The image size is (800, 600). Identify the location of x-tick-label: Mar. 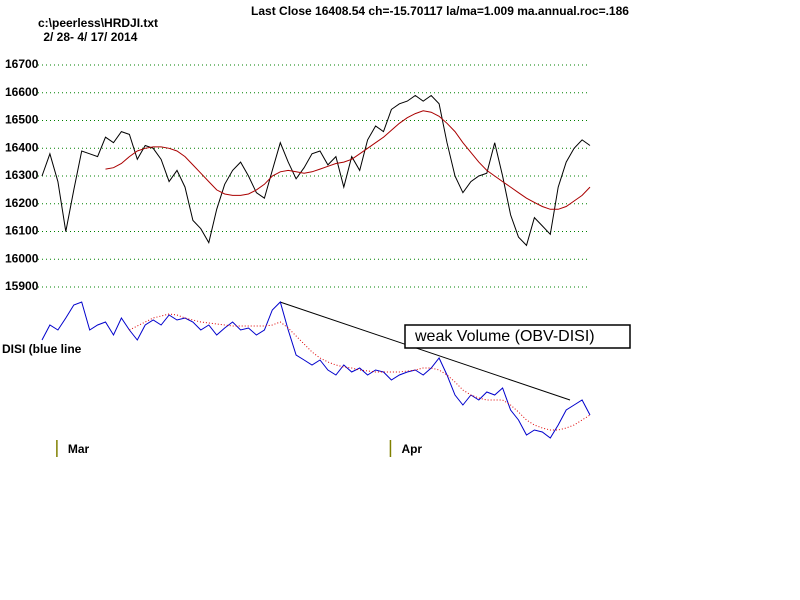
(79, 449).